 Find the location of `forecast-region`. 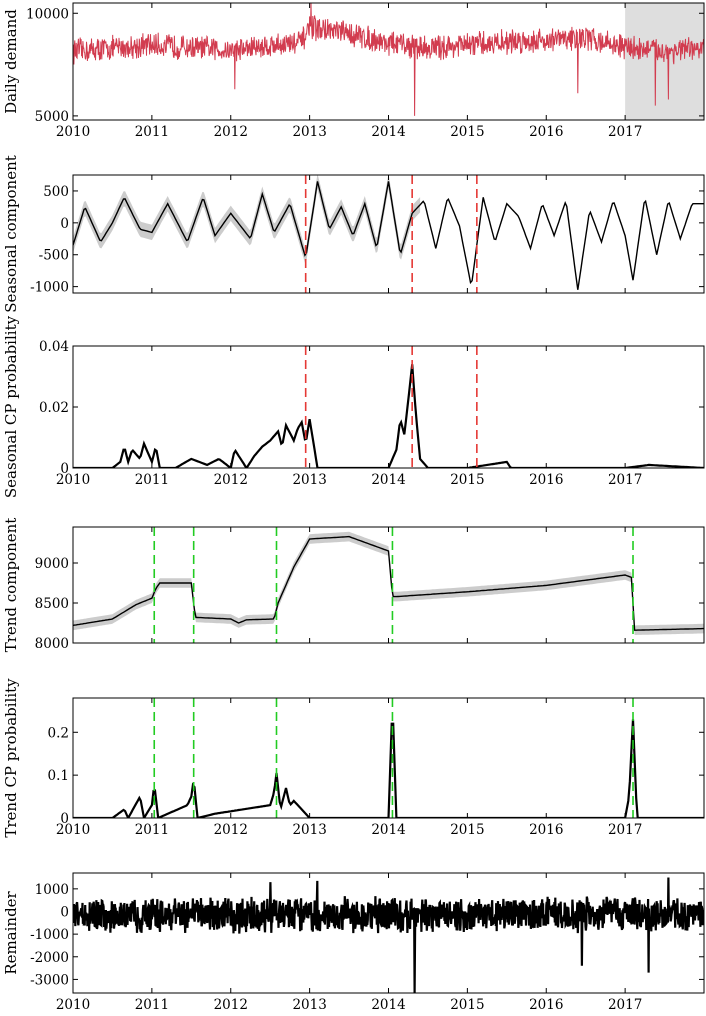

forecast-region is located at coordinates (664, 61).